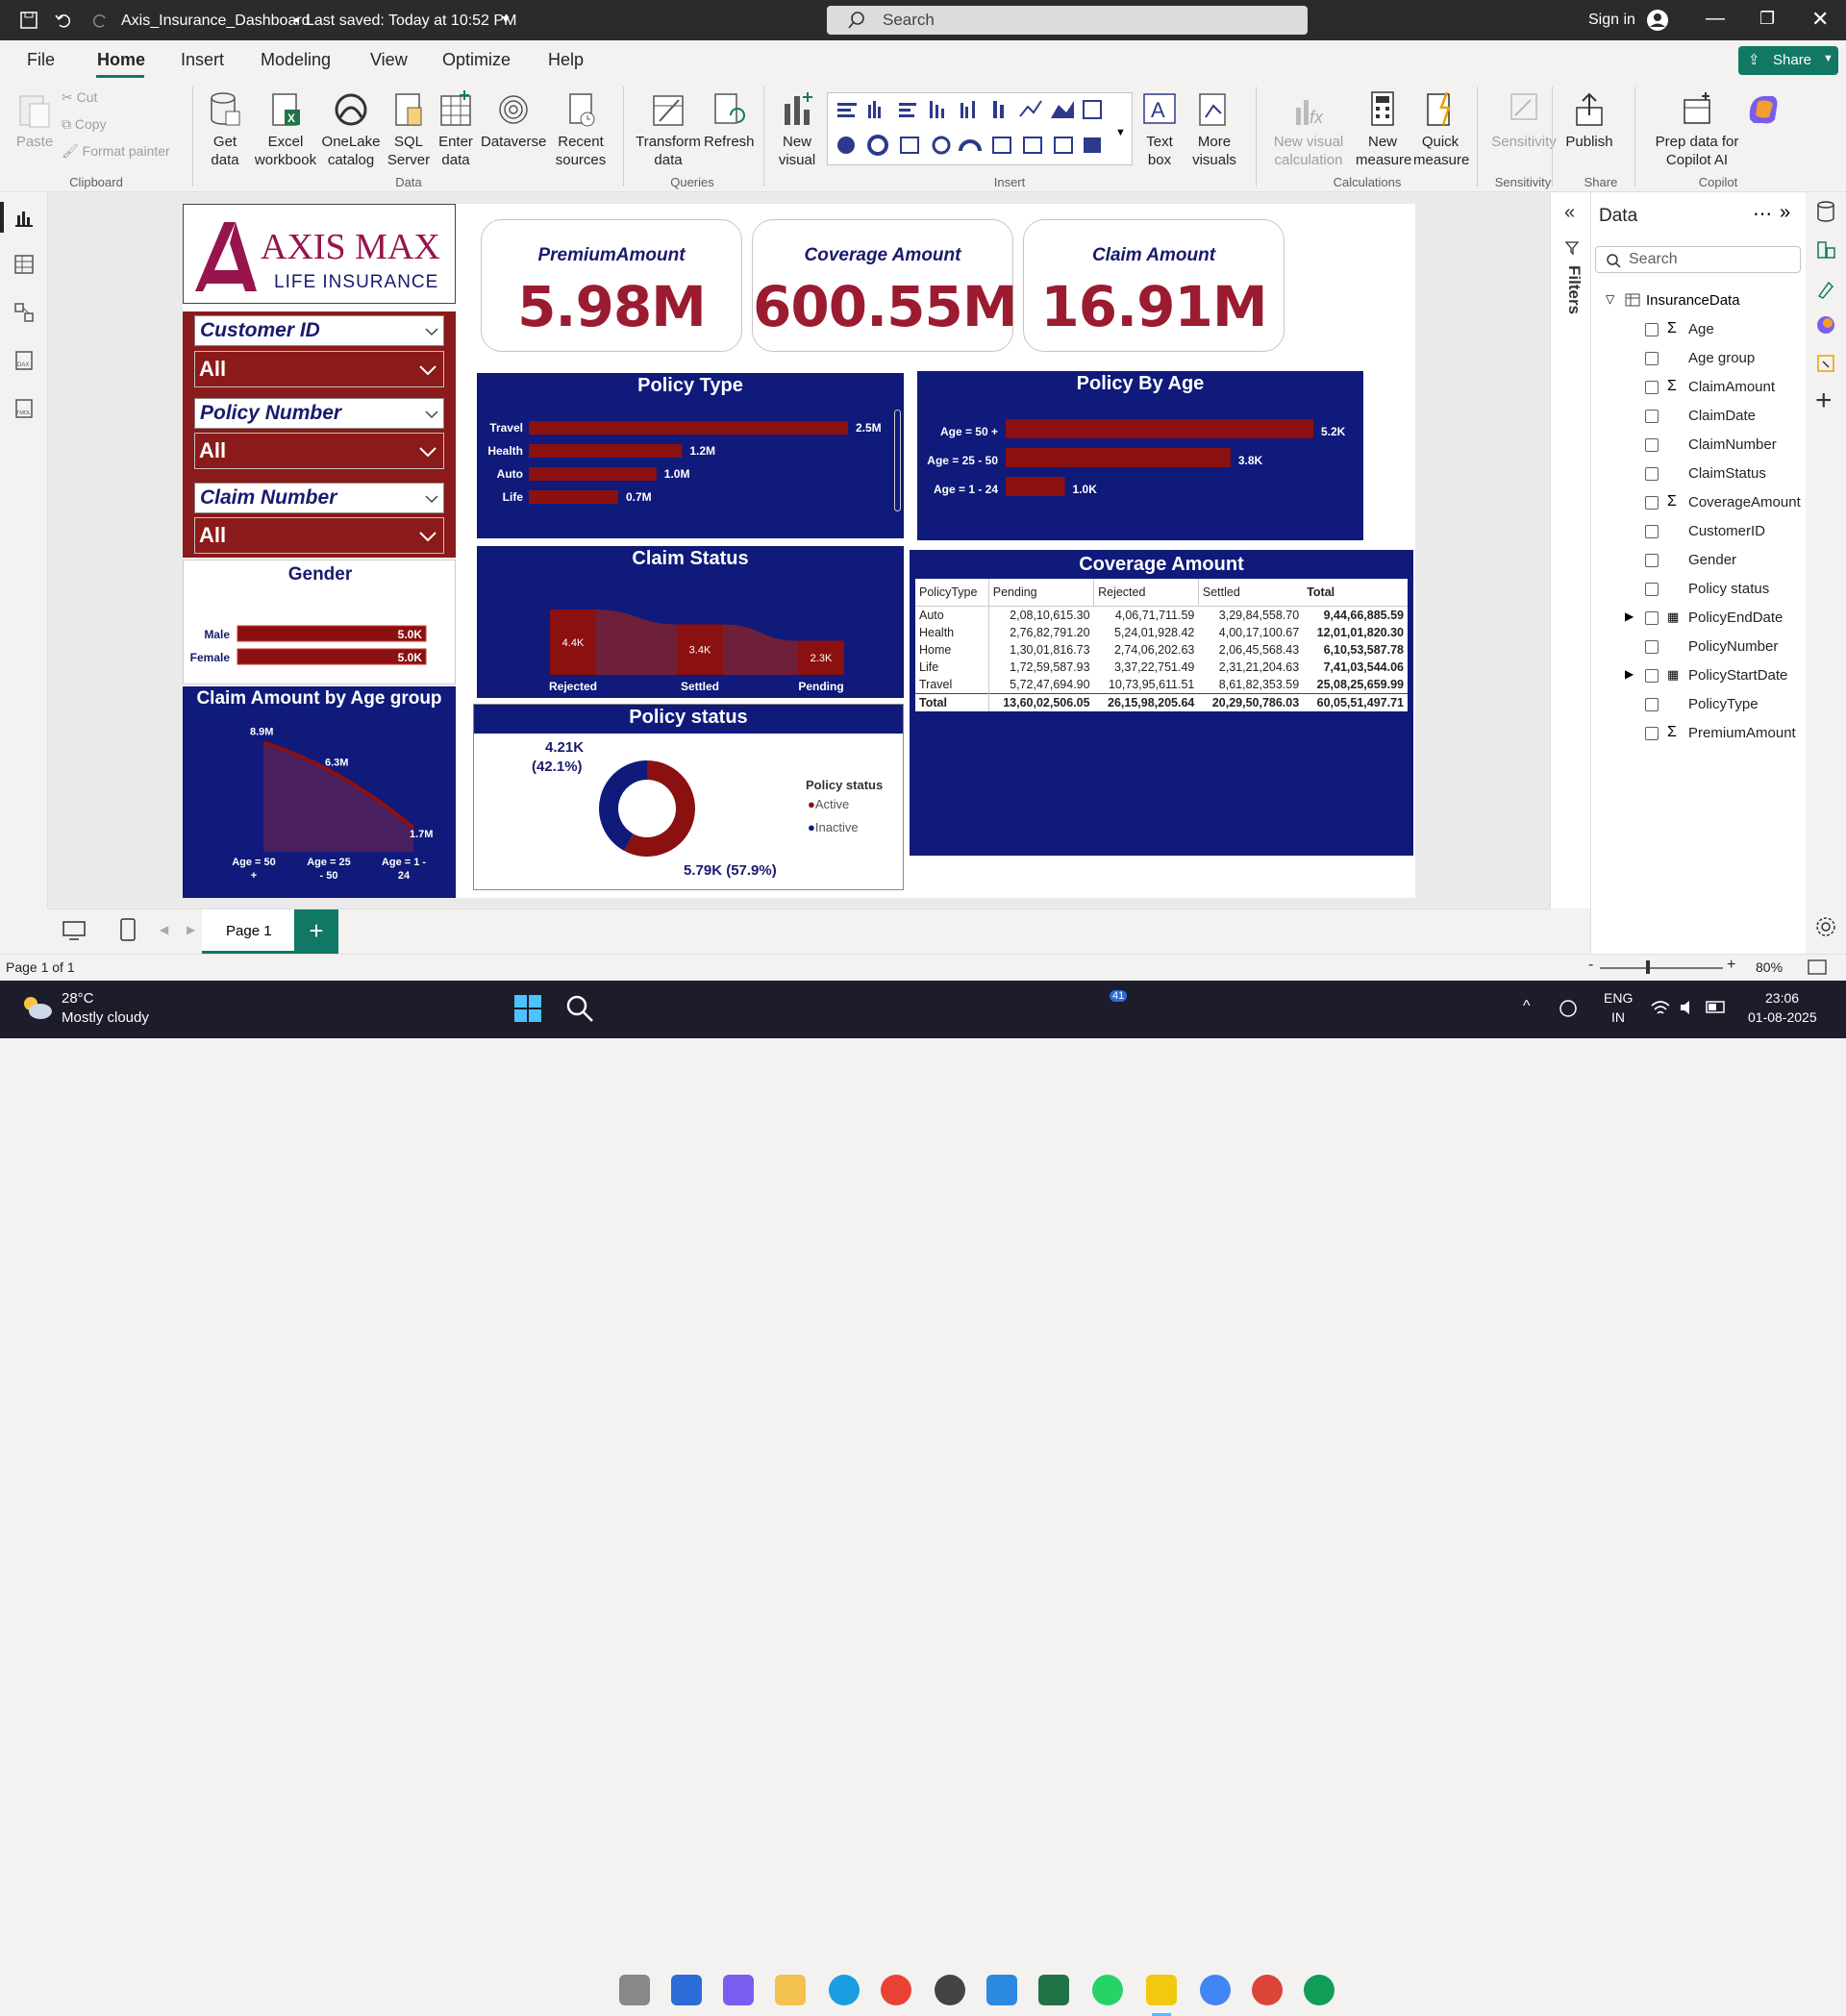 This screenshot has width=1846, height=2016. What do you see at coordinates (296, 60) in the screenshot?
I see `menu-modeling: Modeling` at bounding box center [296, 60].